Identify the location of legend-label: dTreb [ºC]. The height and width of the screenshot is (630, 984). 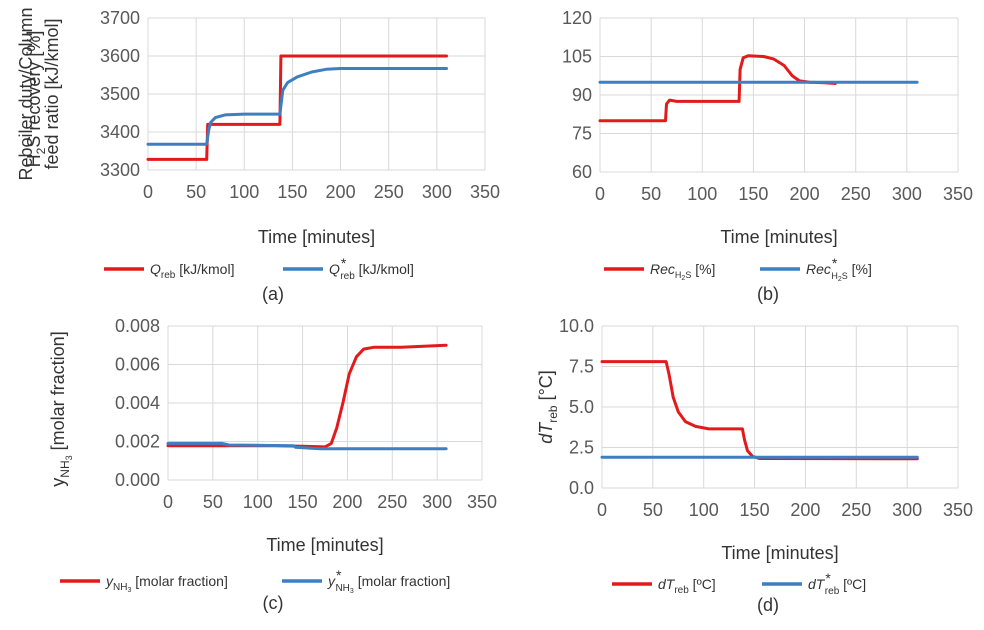
(687, 586).